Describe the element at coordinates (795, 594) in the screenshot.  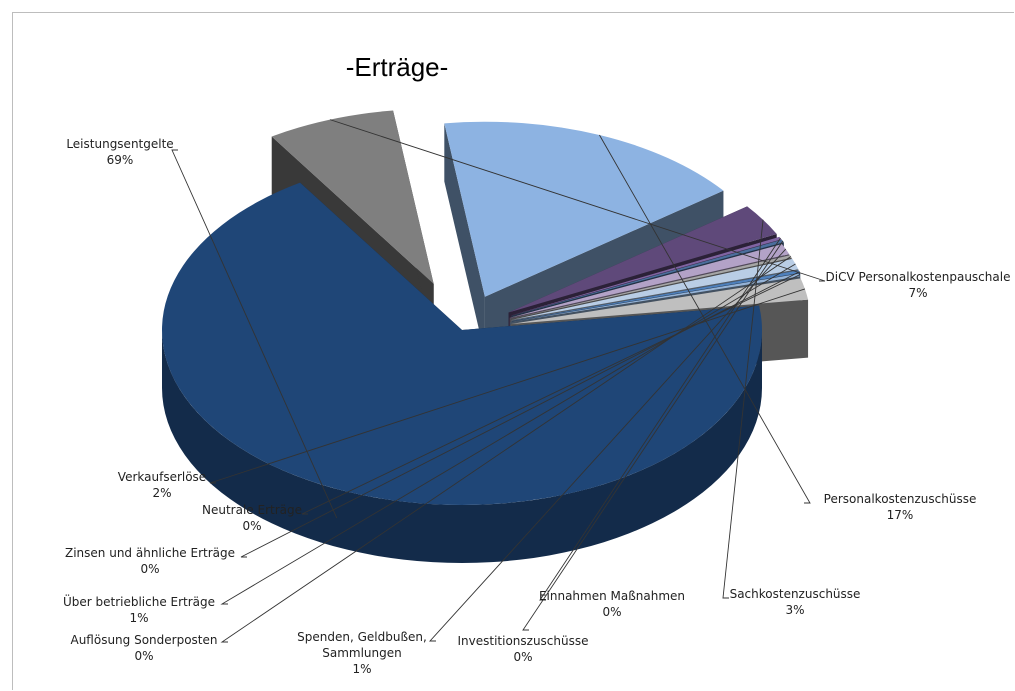
I see `slice-label-line: Sachkostenzuschüsse` at that location.